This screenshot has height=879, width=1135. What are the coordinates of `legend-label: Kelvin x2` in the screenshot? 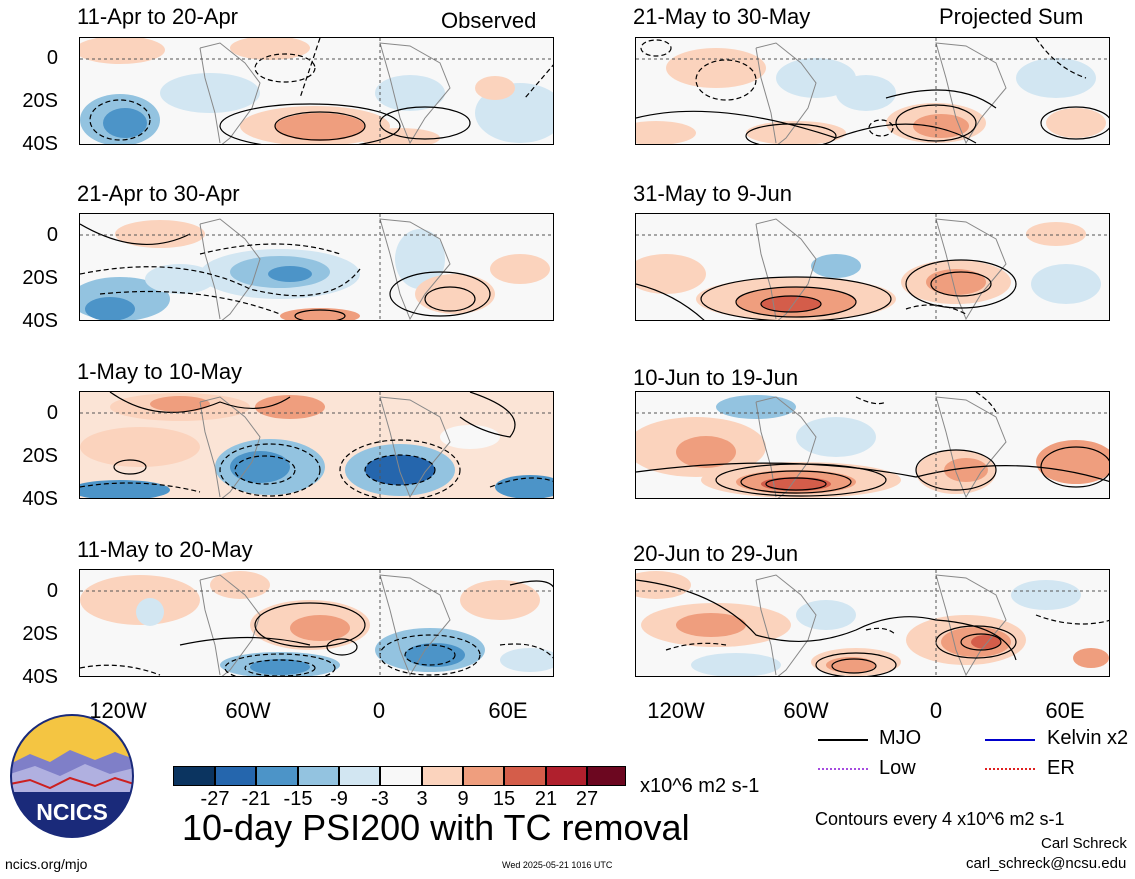 It's located at (1088, 738).